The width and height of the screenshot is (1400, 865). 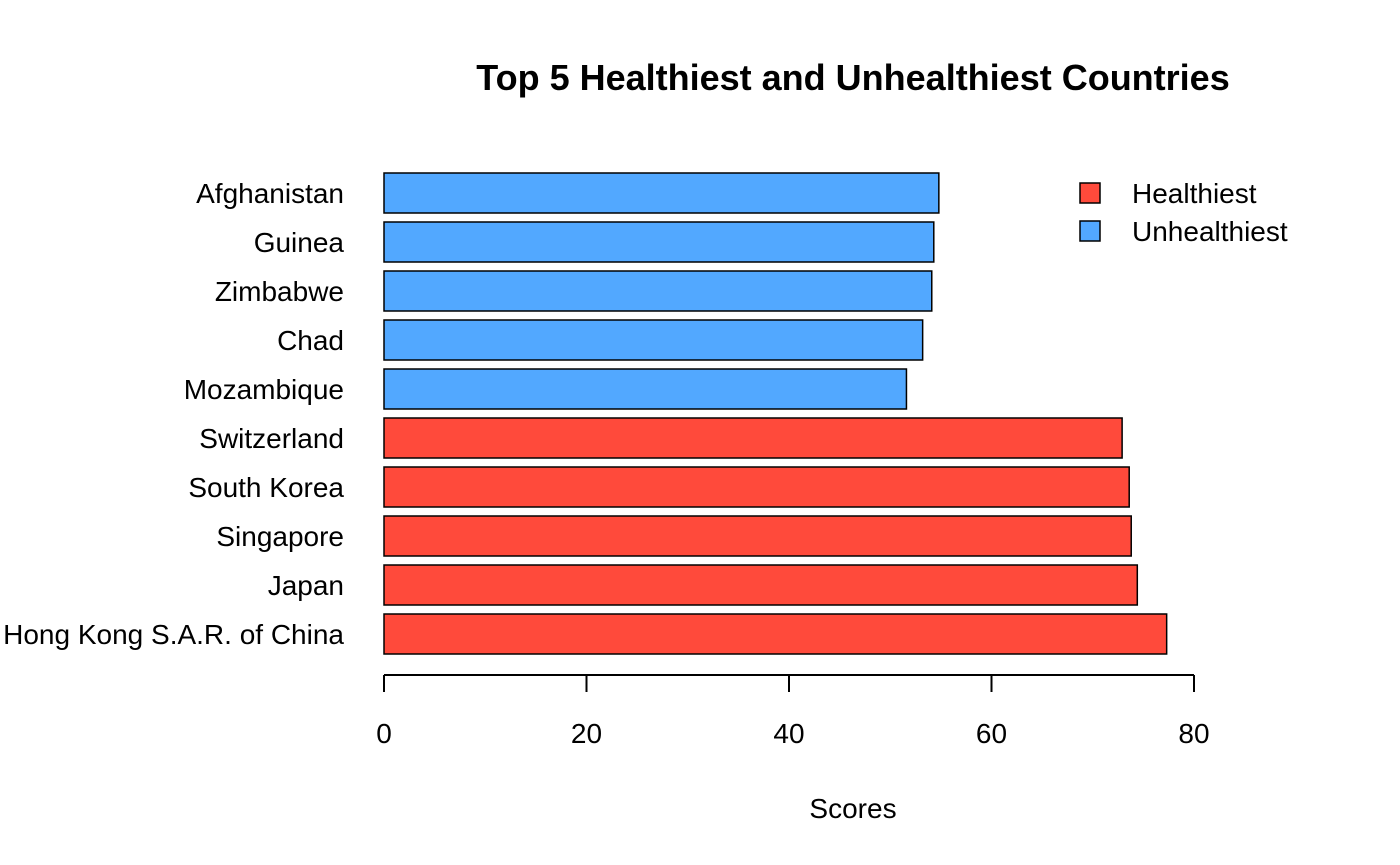 What do you see at coordinates (1193, 733) in the screenshot?
I see `x-tick-label: 80` at bounding box center [1193, 733].